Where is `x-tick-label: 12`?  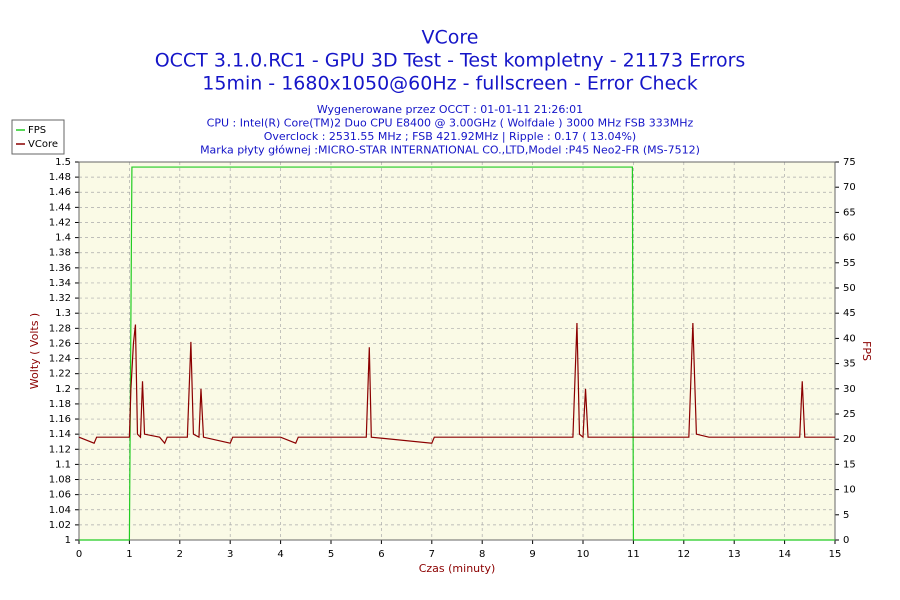
x-tick-label: 12 is located at coordinates (683, 554).